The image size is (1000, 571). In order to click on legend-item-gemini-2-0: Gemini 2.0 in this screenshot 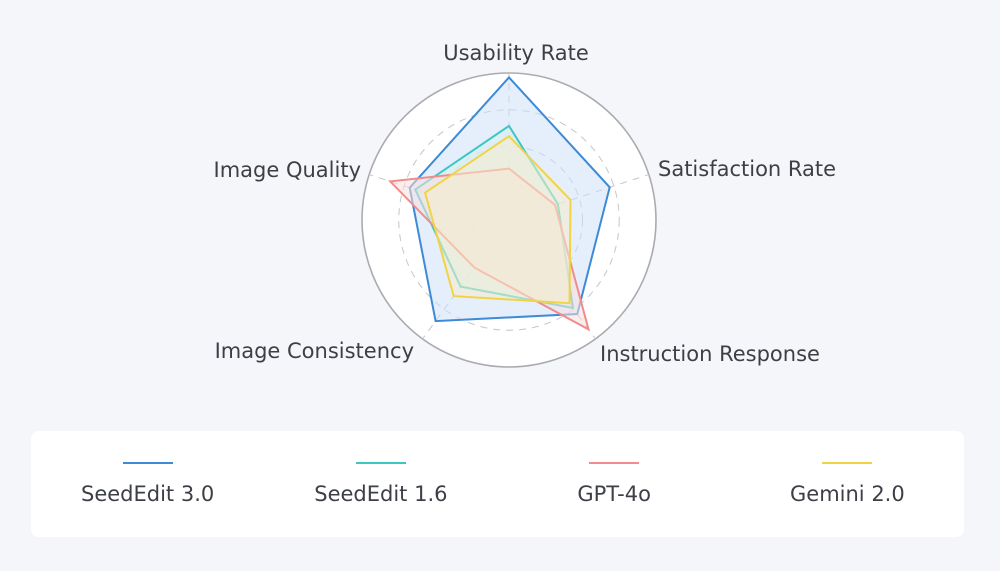, I will do `click(847, 484)`.